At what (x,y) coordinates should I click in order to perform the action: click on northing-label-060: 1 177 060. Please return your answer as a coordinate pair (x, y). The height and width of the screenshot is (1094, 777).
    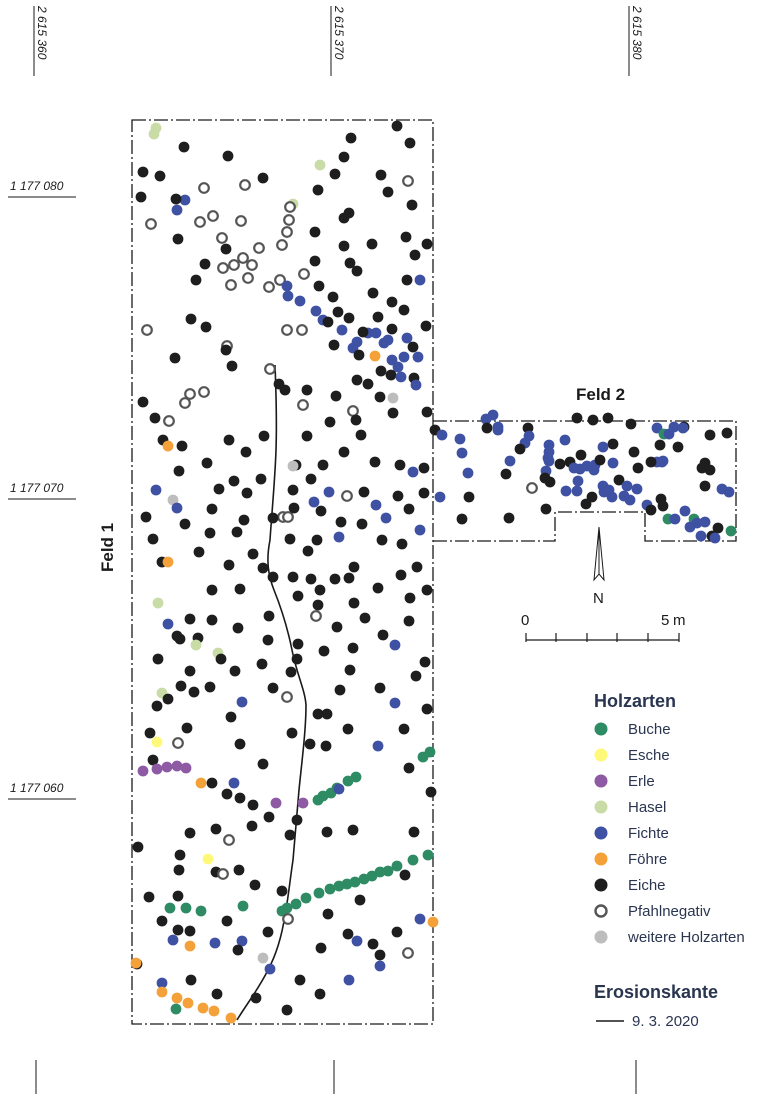
    Looking at the image, I should click on (37, 788).